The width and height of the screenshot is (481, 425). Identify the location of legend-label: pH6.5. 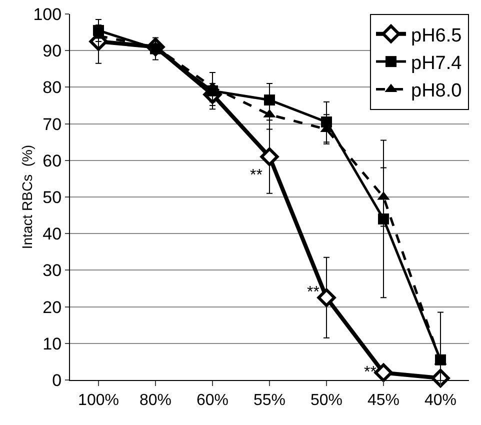
(436, 35).